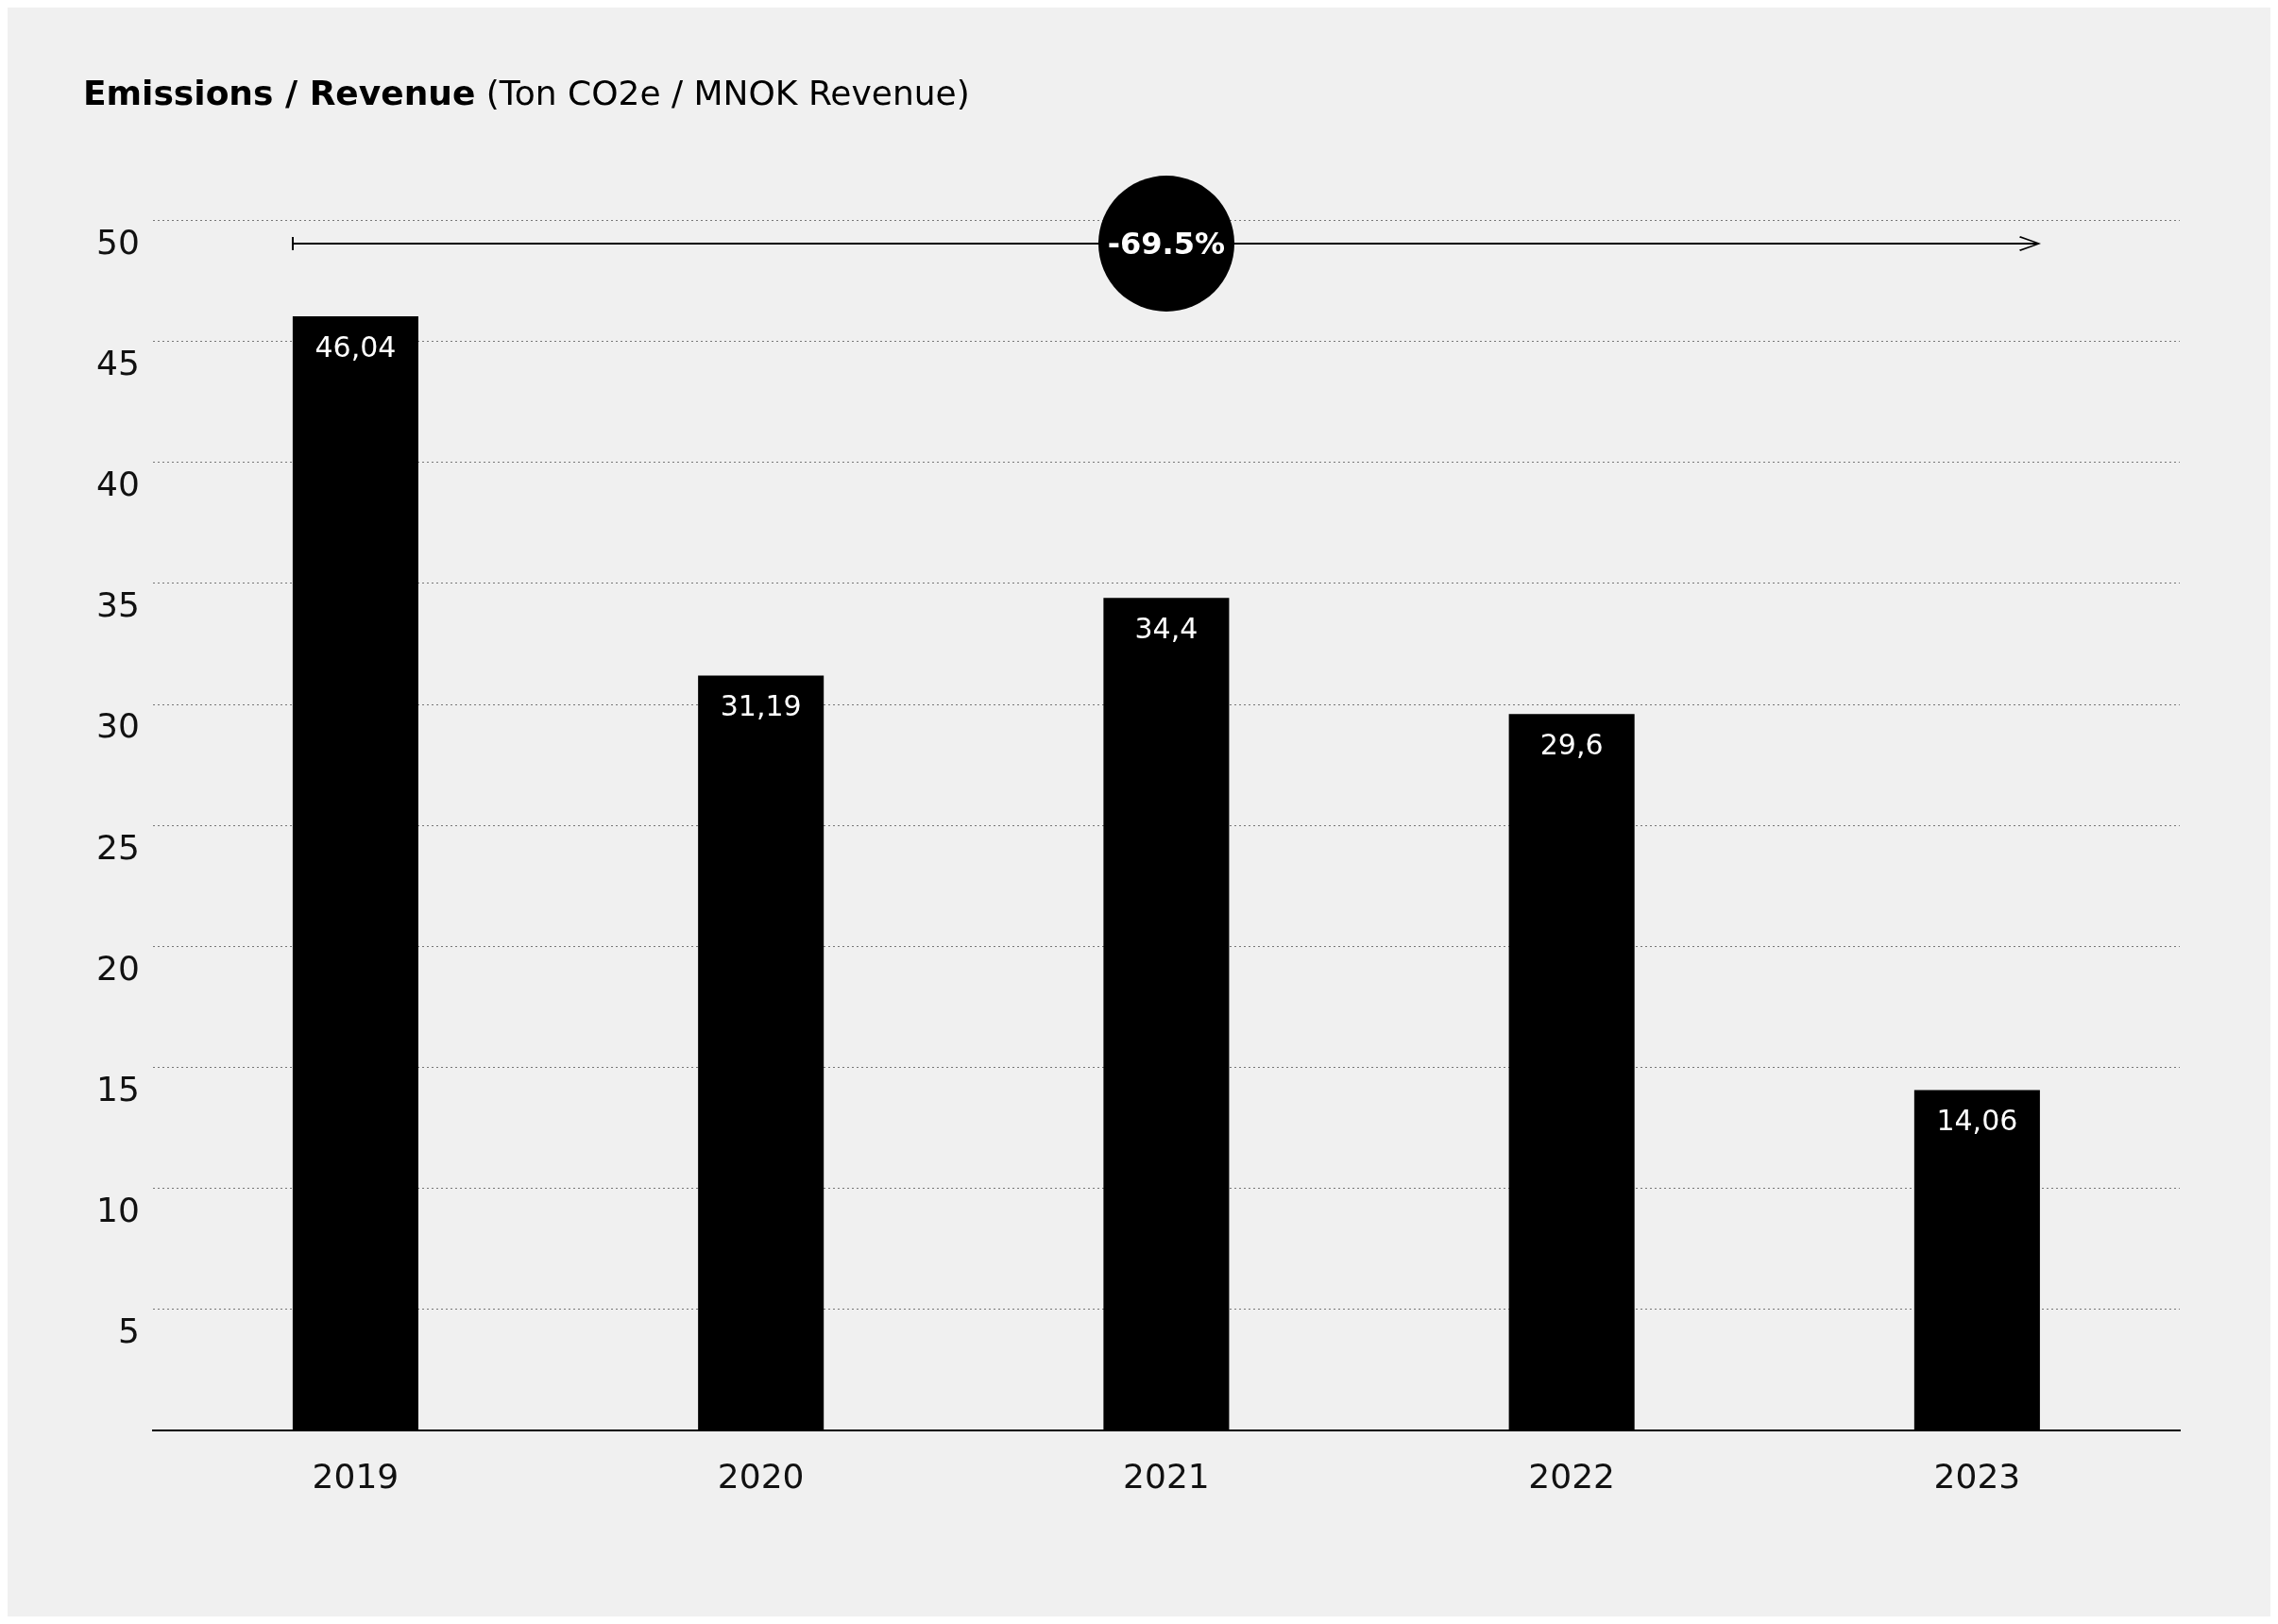 The width and height of the screenshot is (2278, 1624). Describe the element at coordinates (118, 242) in the screenshot. I see `y-tick-label: 50` at that location.